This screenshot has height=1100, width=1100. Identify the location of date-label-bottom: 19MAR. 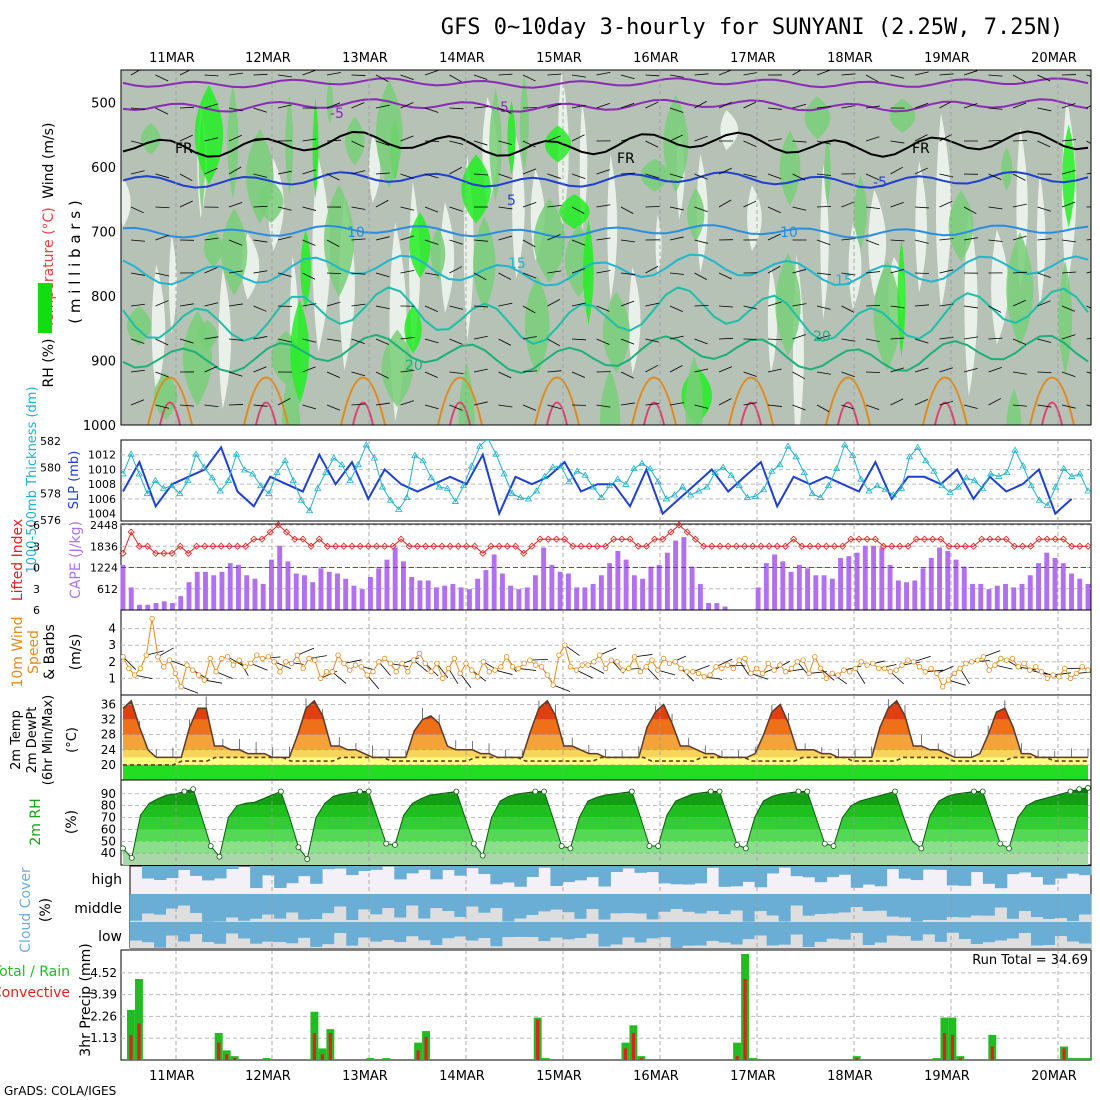
(947, 1076).